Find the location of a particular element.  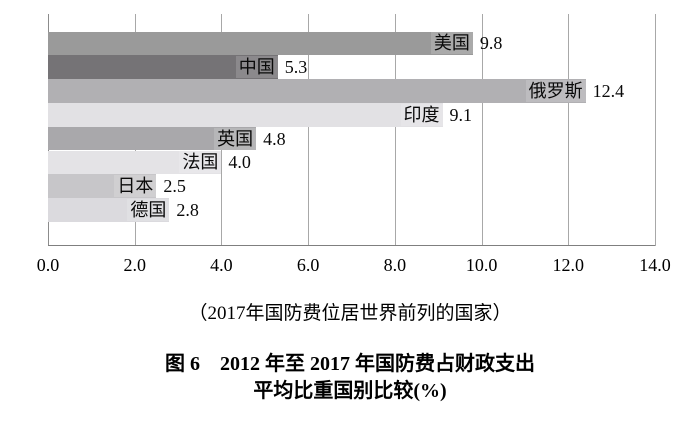

bar-category-label: 英国 is located at coordinates (235, 138).